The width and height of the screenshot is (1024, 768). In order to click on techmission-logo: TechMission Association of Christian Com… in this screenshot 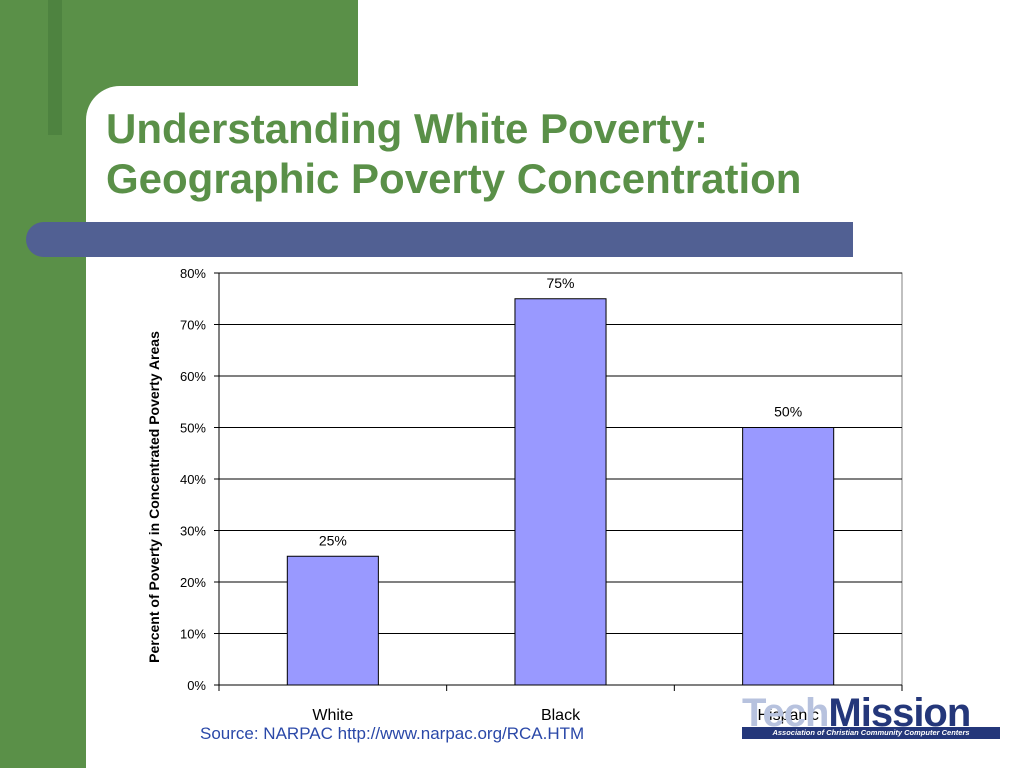, I will do `click(872, 717)`.